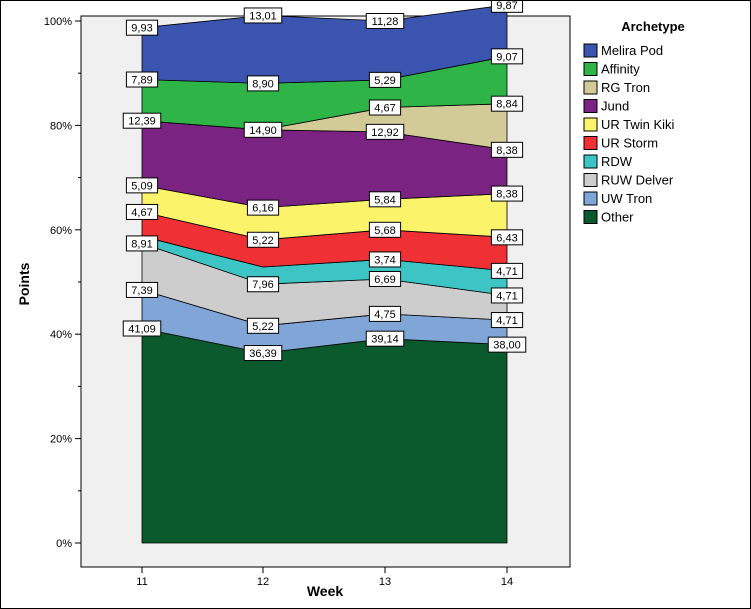  I want to click on data-label: 12,92, so click(385, 131).